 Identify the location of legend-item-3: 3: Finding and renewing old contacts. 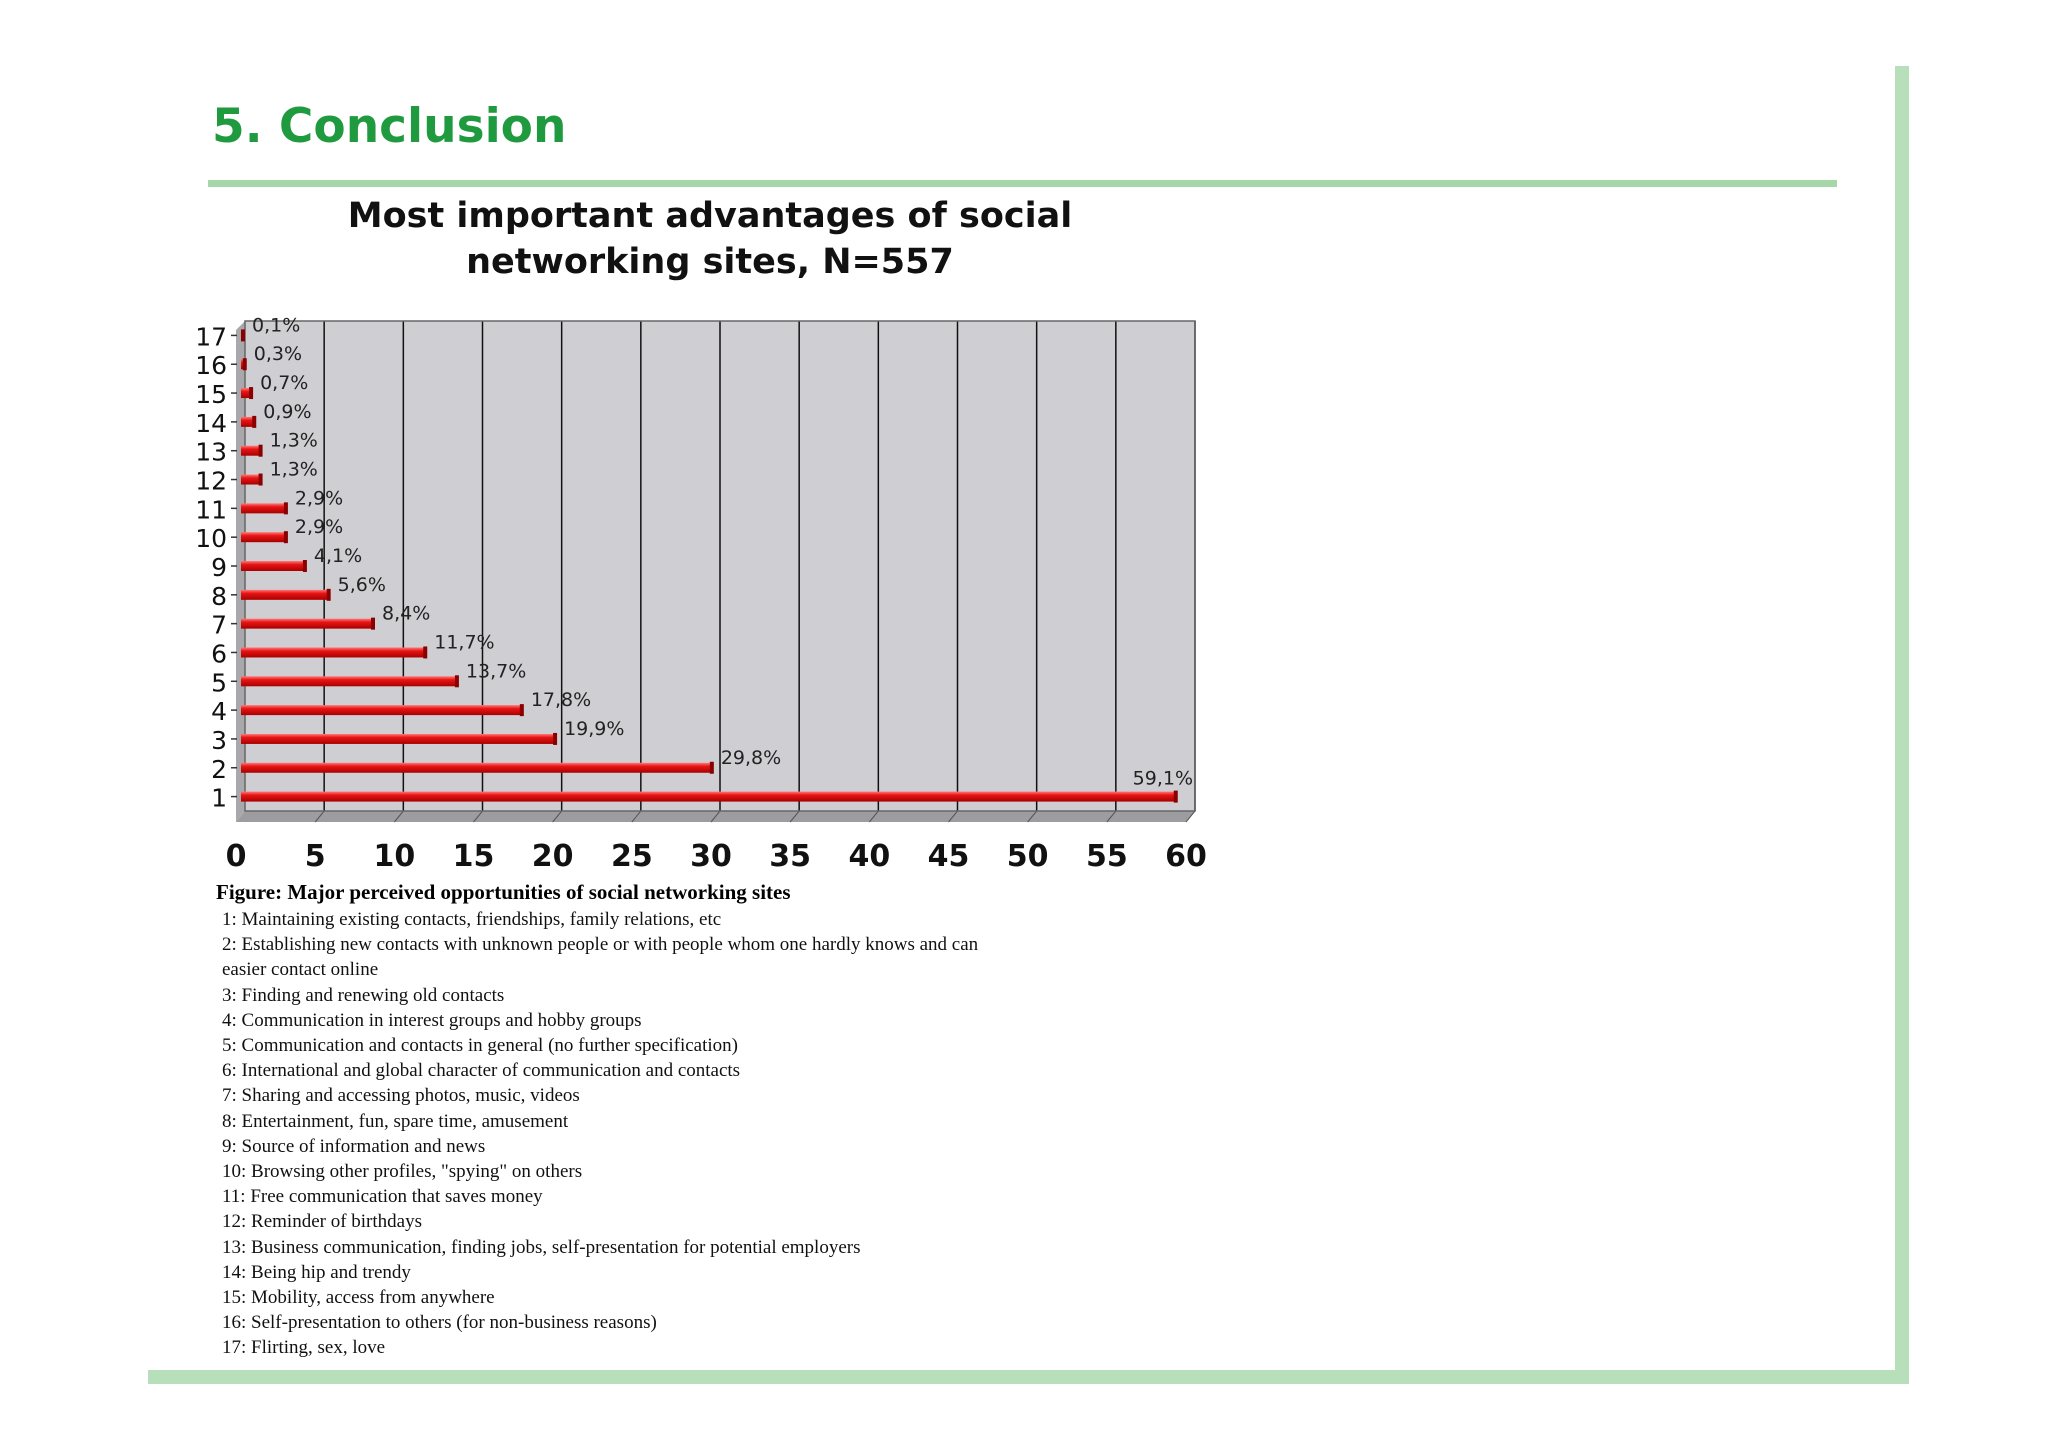
(363, 995).